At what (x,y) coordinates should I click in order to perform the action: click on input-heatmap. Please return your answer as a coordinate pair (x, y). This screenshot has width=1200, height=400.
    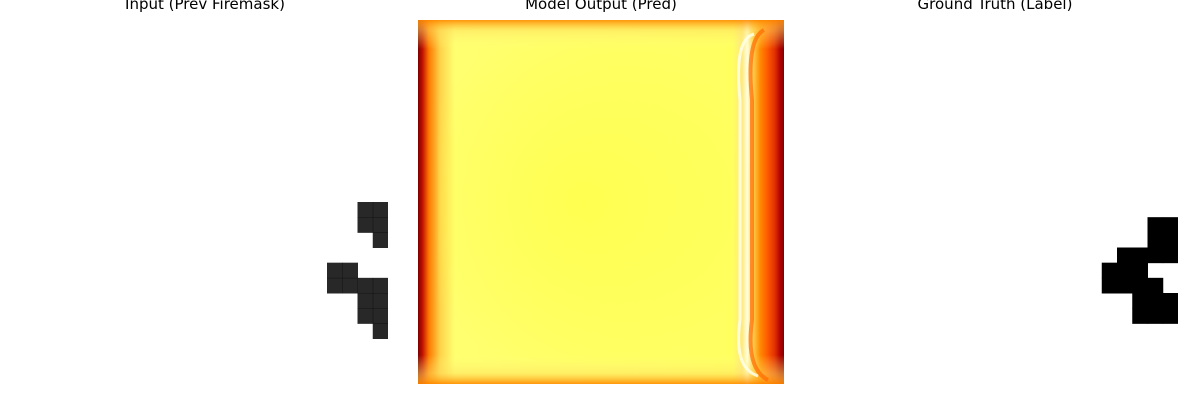
    Looking at the image, I should click on (357, 270).